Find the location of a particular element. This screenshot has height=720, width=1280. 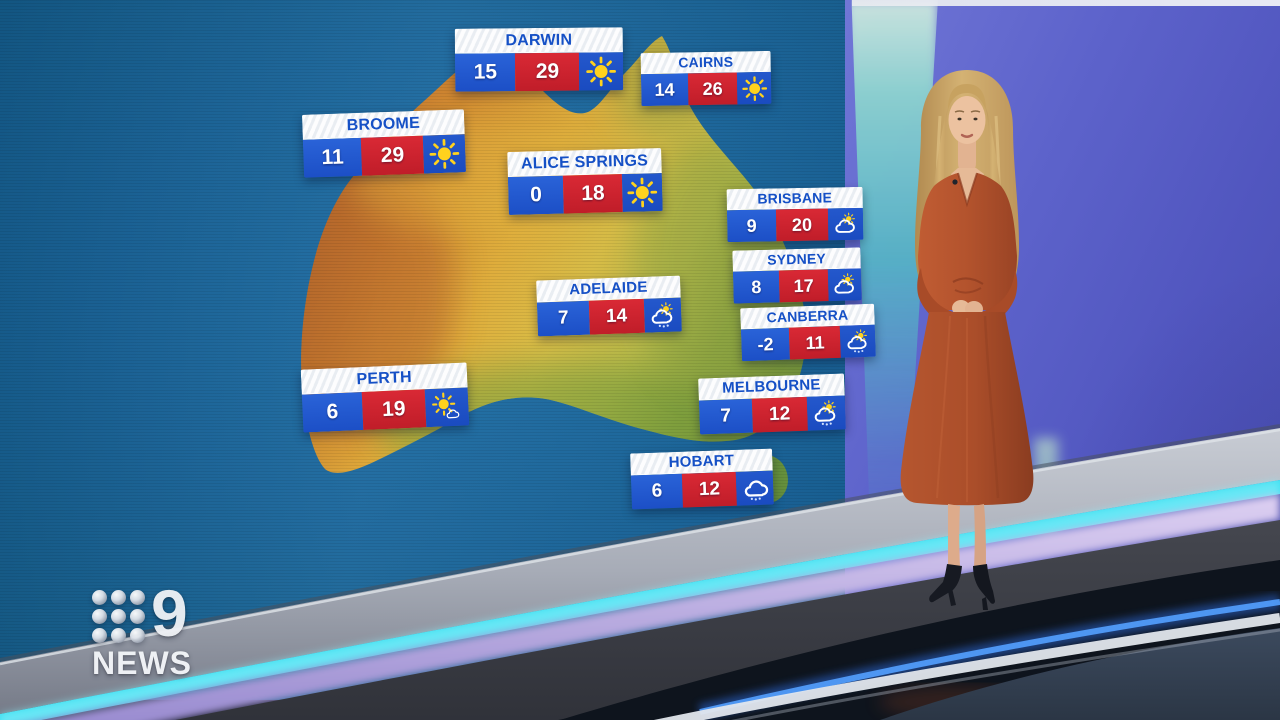

weather-card-perth: PERTH 6 19 is located at coordinates (385, 397).